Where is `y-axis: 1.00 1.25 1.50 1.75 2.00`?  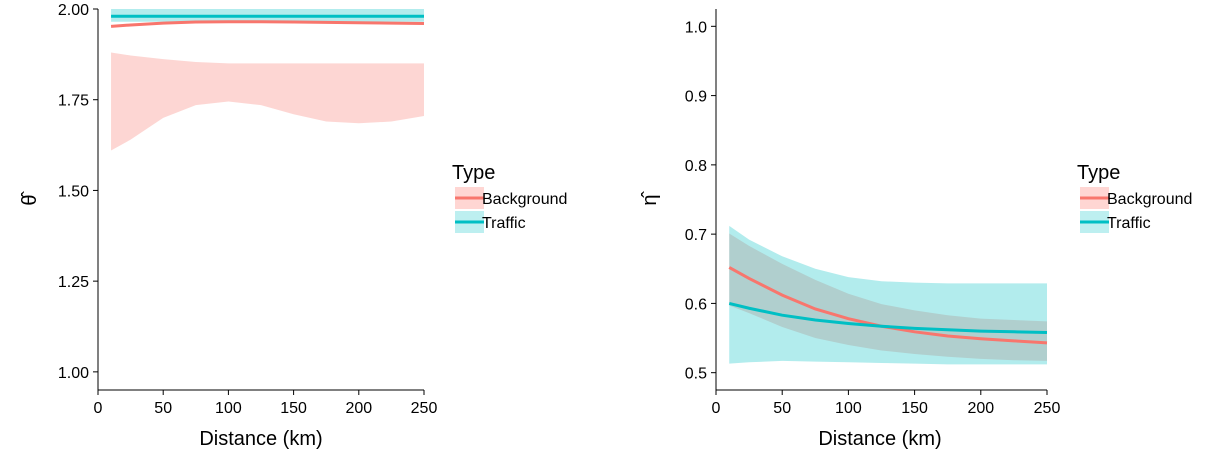 y-axis: 1.00 1.25 1.50 1.75 2.00 is located at coordinates (78, 196).